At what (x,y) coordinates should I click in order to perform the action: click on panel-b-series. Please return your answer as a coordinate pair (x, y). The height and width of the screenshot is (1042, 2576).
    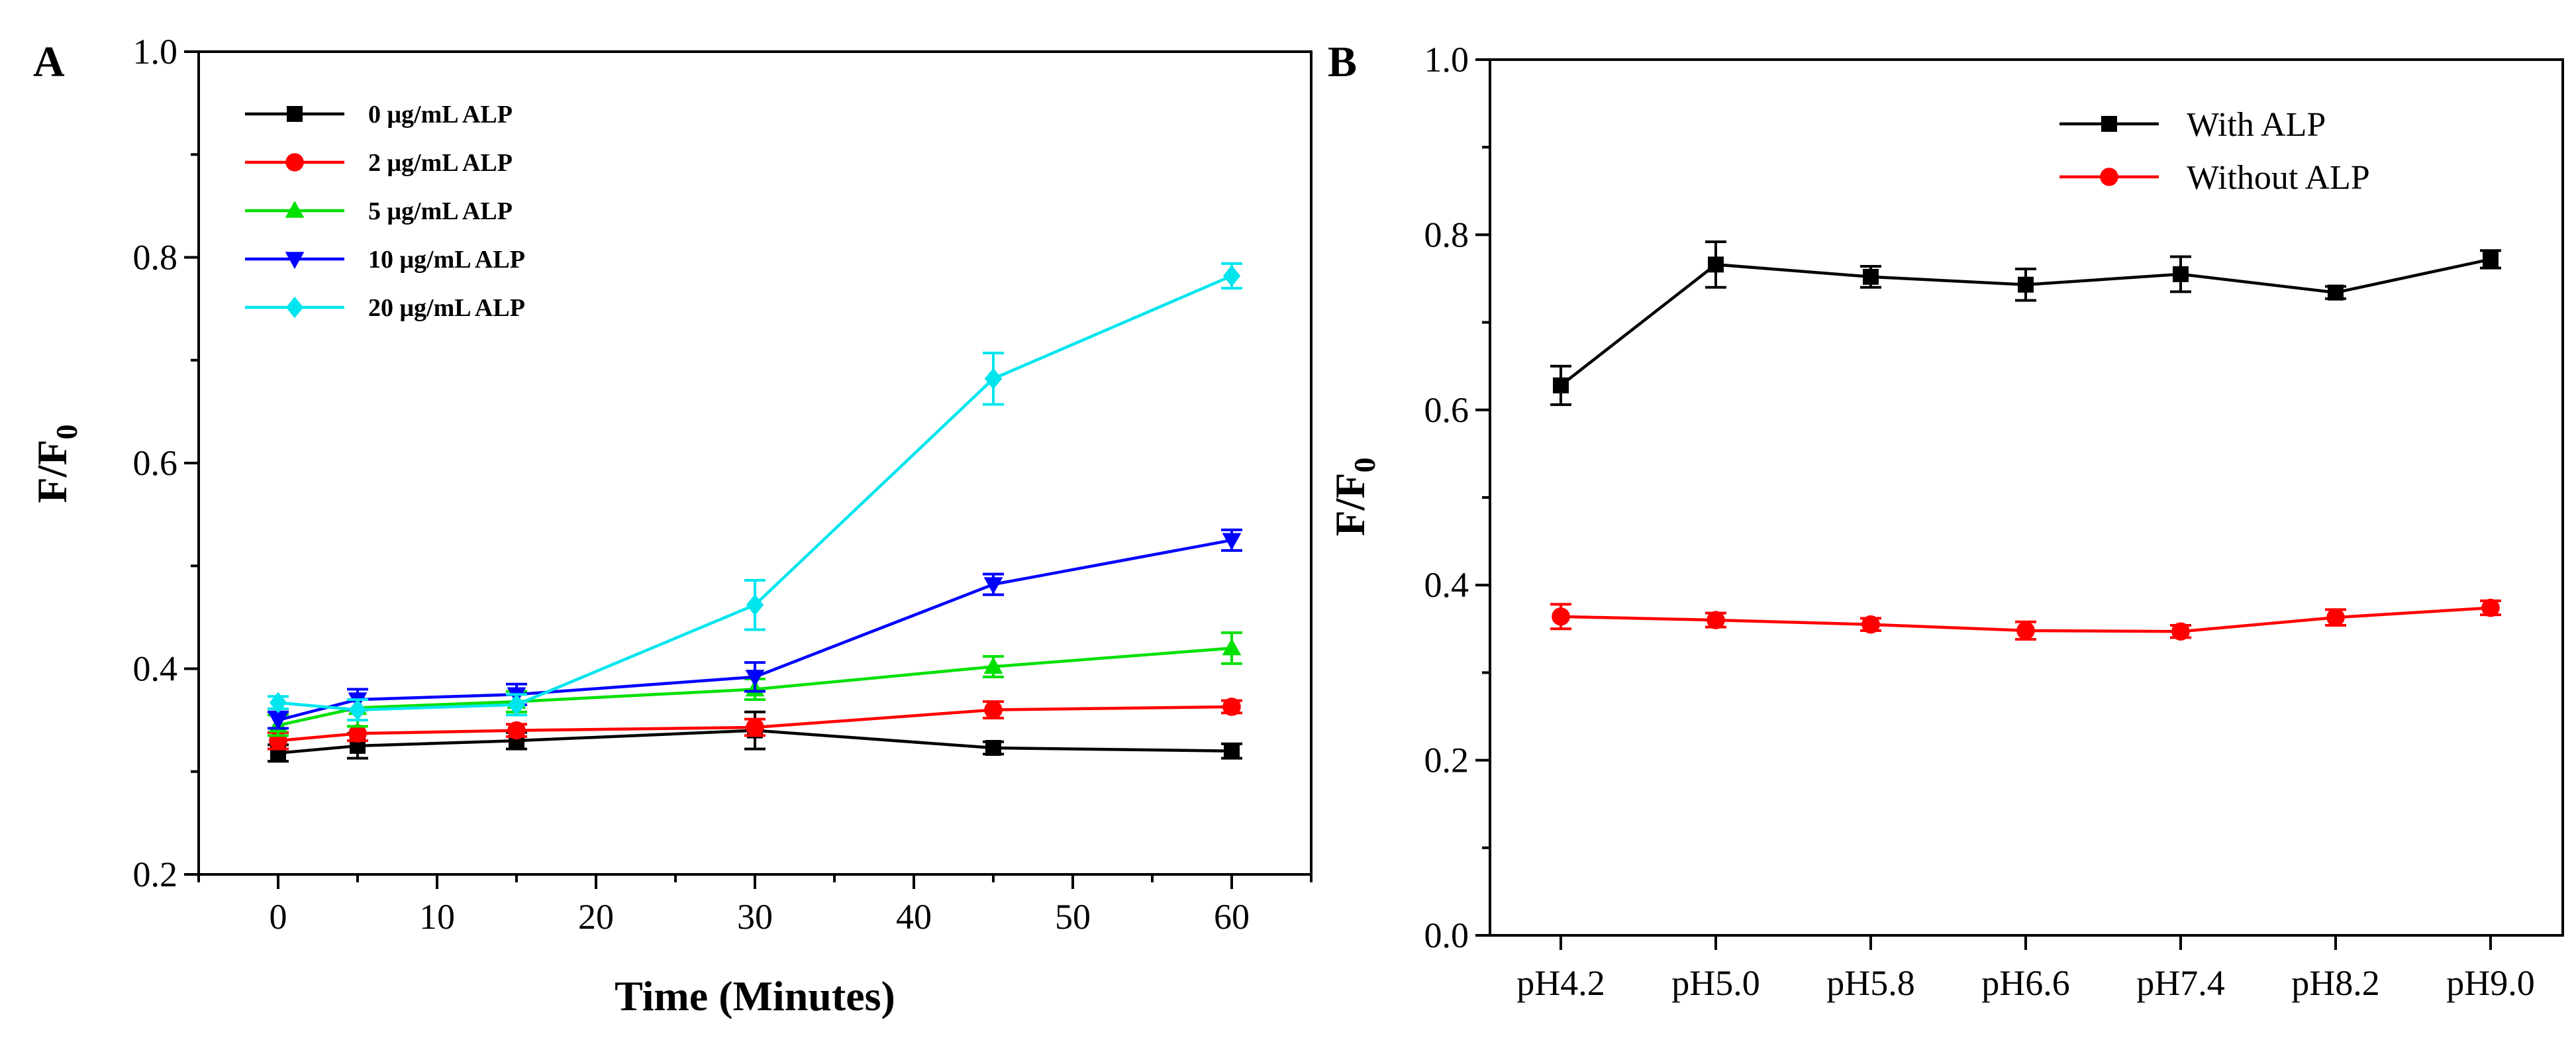
    Looking at the image, I should click on (2025, 440).